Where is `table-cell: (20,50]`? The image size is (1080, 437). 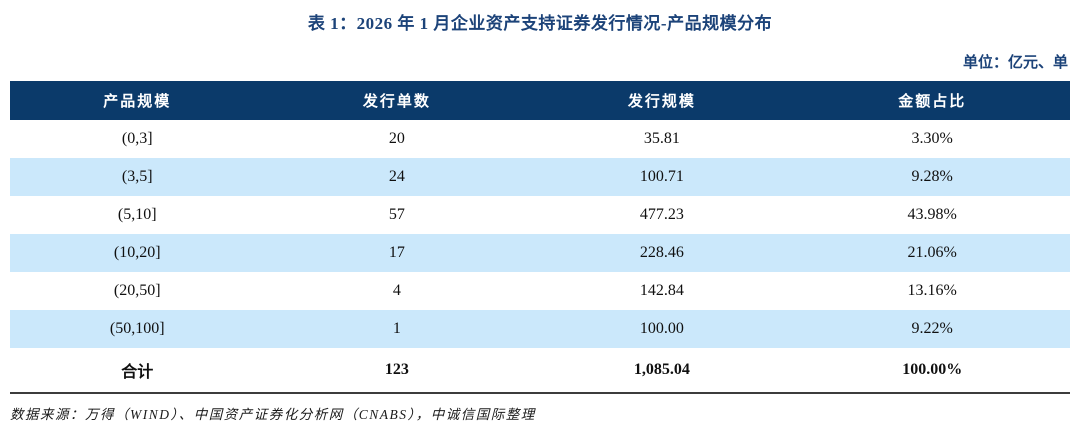 table-cell: (20,50] is located at coordinates (137, 290).